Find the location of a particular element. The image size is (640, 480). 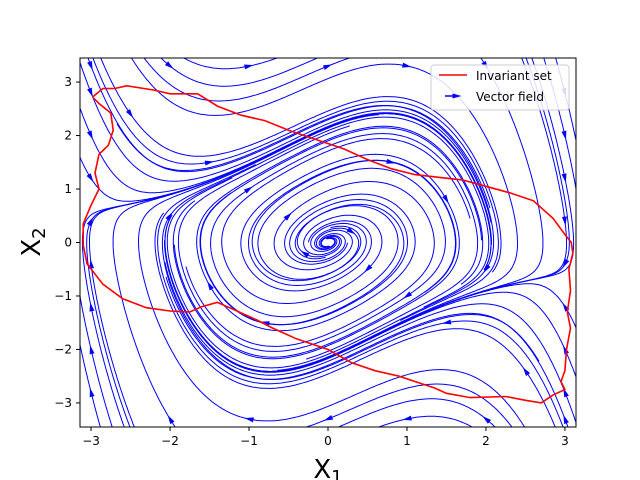

legend: Invariant set Vector field is located at coordinates (500, 87).